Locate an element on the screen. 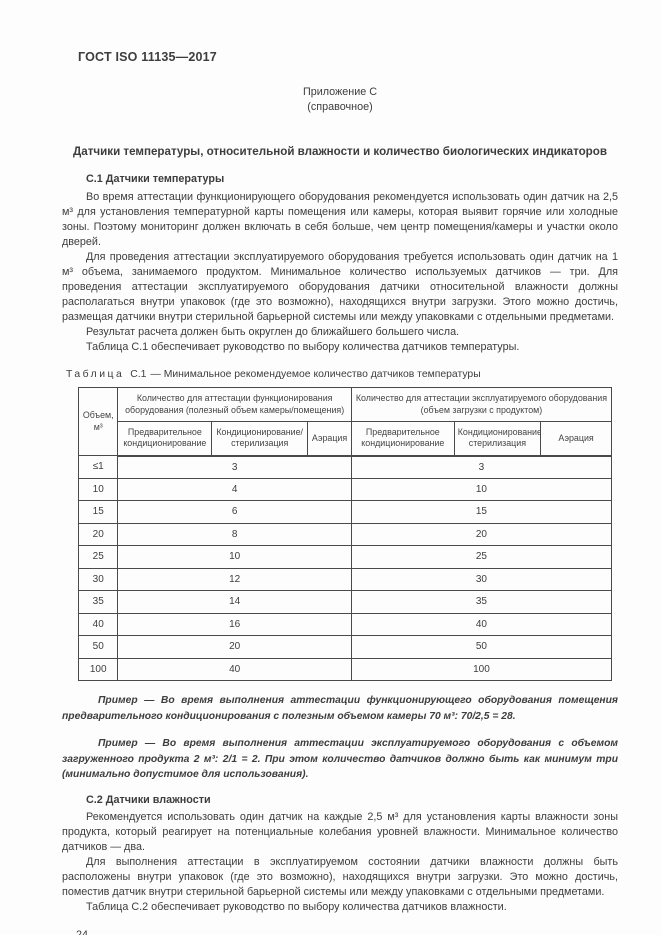 The width and height of the screenshot is (661, 935). table-row: 40 16 40 is located at coordinates (345, 624).